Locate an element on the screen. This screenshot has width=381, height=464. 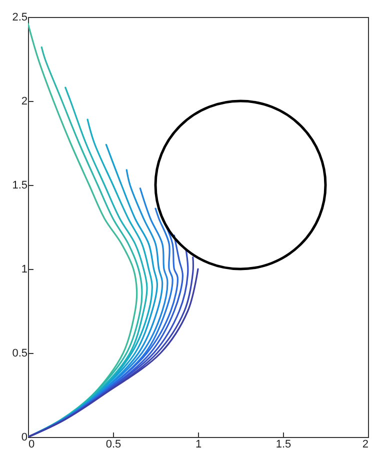
y-tick-label: 0.5 is located at coordinates (20, 354).